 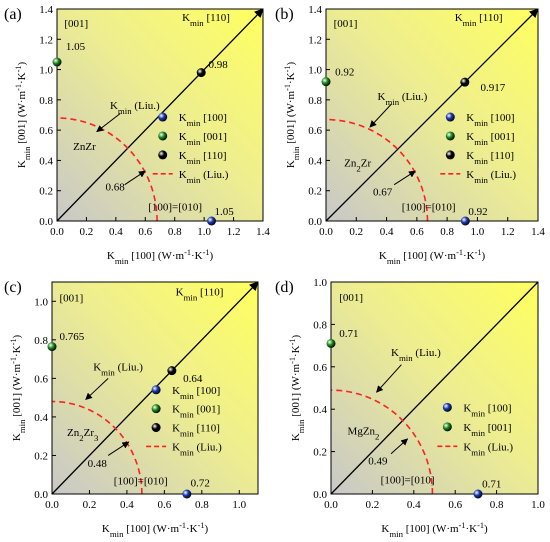 What do you see at coordinates (108, 123) in the screenshot?
I see `liu-arrow` at bounding box center [108, 123].